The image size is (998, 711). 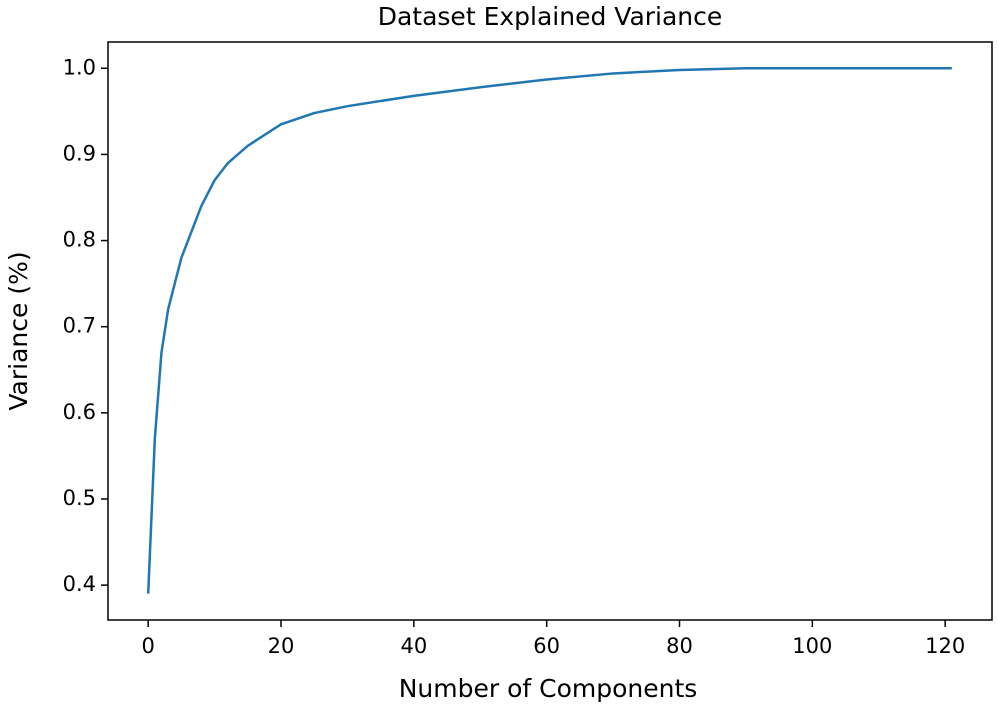 What do you see at coordinates (281, 646) in the screenshot?
I see `x-tick-label: 20` at bounding box center [281, 646].